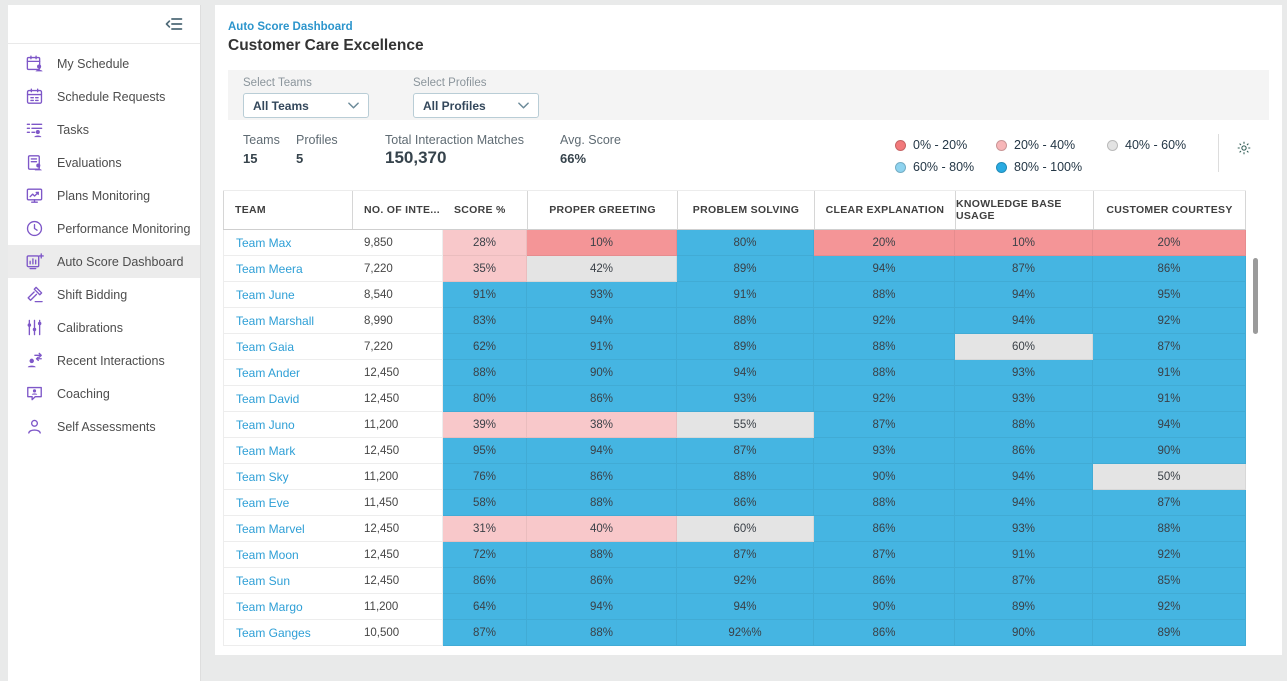  What do you see at coordinates (270, 528) in the screenshot?
I see `team-link: Team Marvel` at bounding box center [270, 528].